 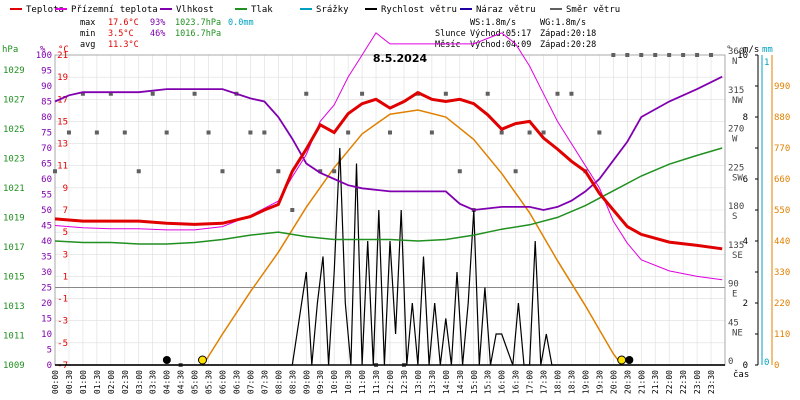 I want to click on time-tick: 17:00, so click(x=530, y=382).